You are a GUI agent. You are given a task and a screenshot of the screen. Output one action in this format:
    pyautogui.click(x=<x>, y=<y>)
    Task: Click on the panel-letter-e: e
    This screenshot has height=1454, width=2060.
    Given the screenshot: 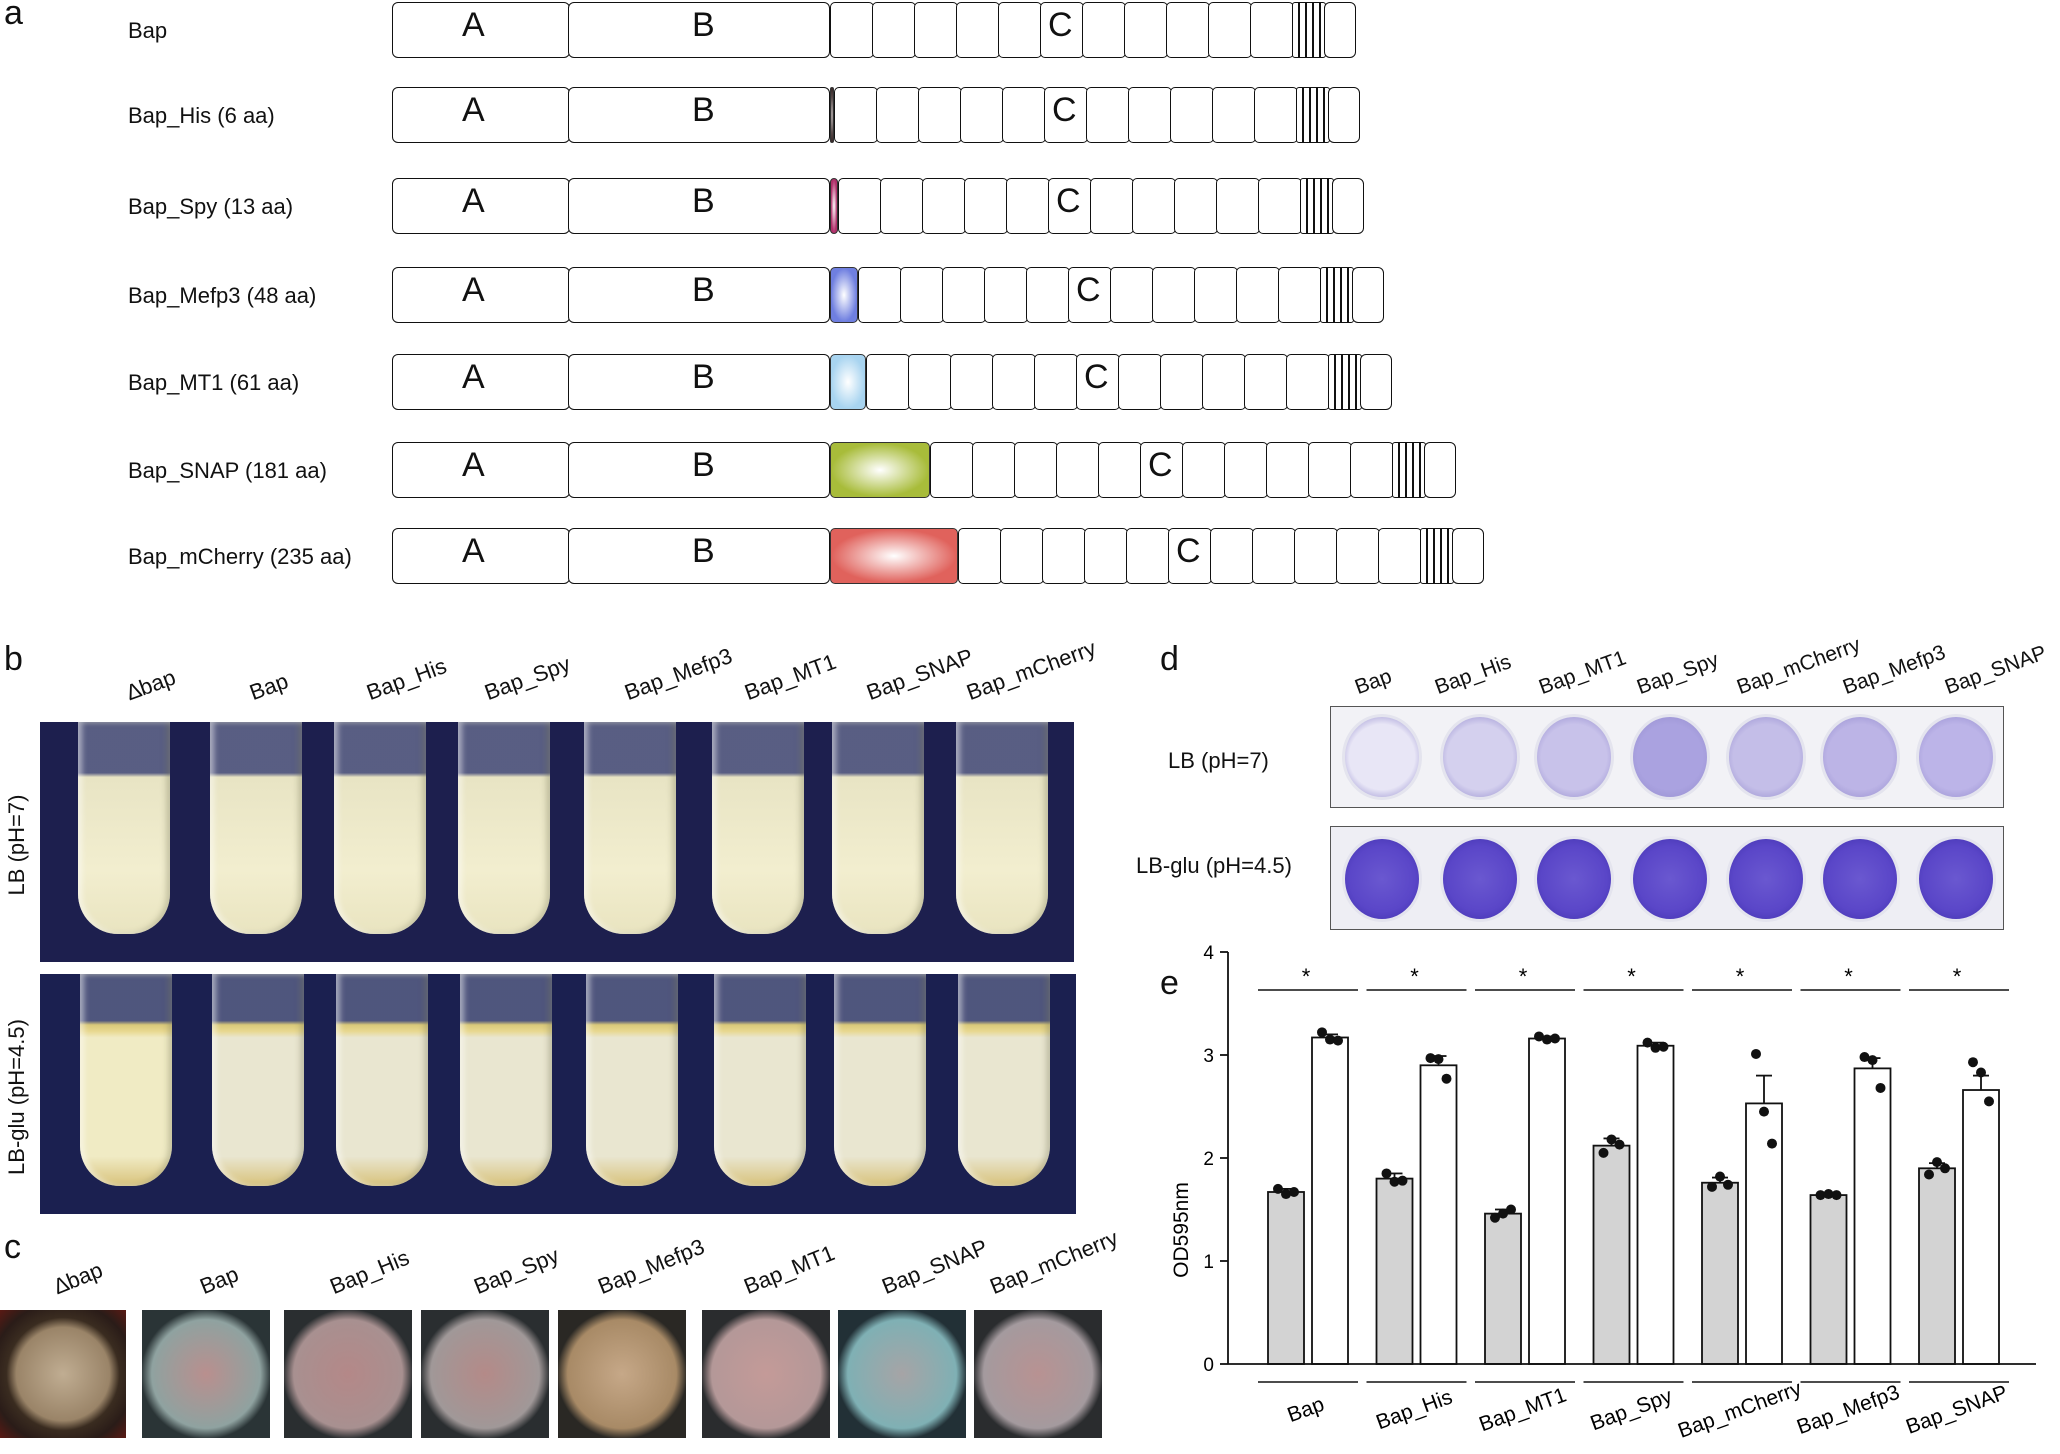 What is the action you would take?
    pyautogui.click(x=1169, y=983)
    